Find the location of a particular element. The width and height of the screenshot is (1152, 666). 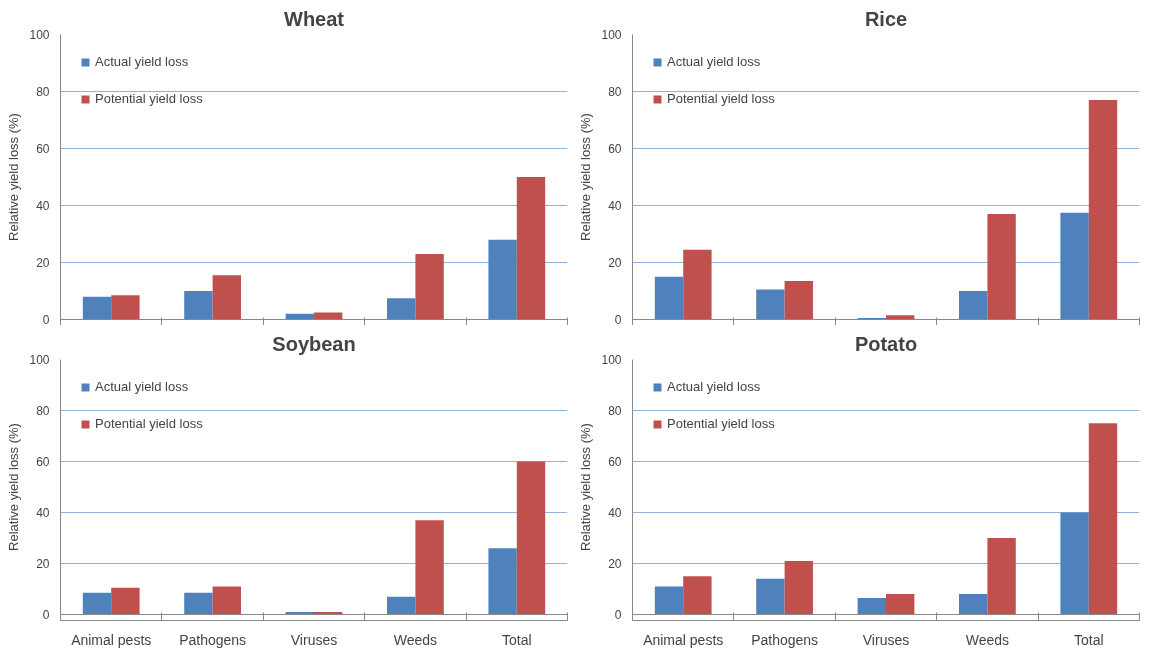

chart-title: Rice is located at coordinates (886, 18).